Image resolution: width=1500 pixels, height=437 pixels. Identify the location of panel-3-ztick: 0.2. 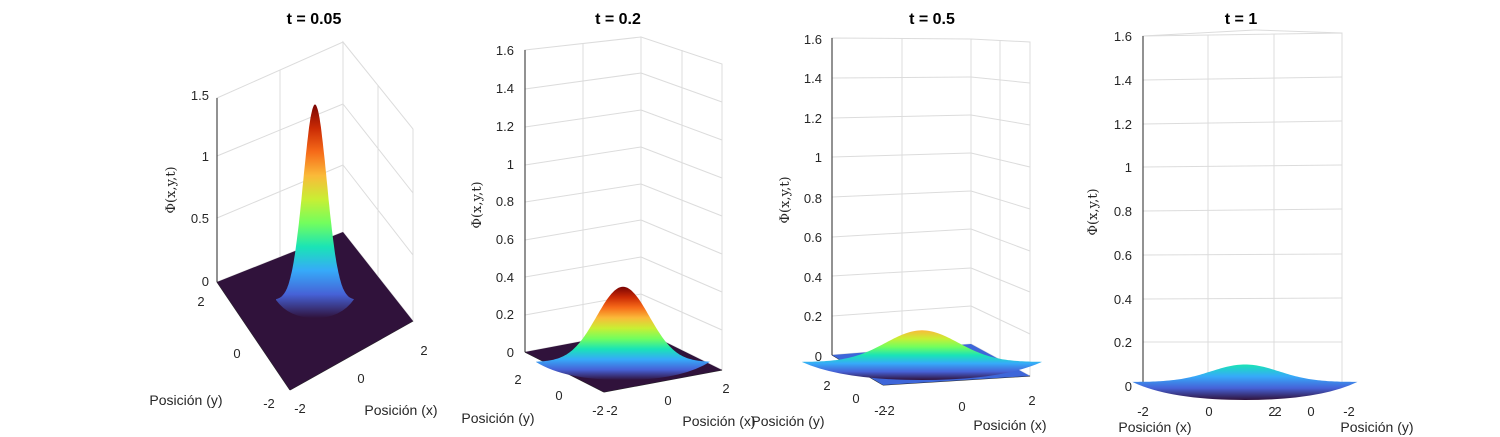
(813, 316).